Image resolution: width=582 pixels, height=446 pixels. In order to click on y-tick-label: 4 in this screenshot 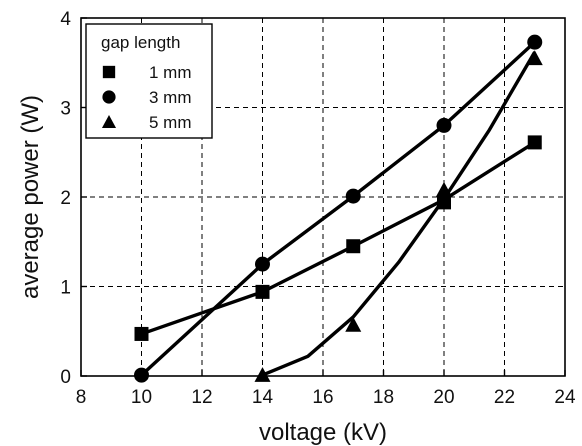, I will do `click(65, 19)`.